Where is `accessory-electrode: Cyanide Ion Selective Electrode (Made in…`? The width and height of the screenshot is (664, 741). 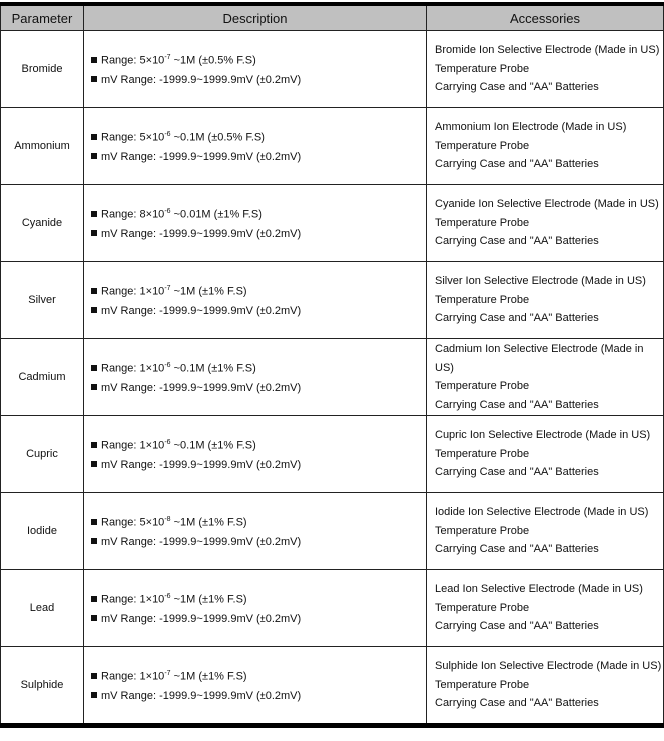
accessory-electrode: Cyanide Ion Selective Electrode (Made in… is located at coordinates (547, 204).